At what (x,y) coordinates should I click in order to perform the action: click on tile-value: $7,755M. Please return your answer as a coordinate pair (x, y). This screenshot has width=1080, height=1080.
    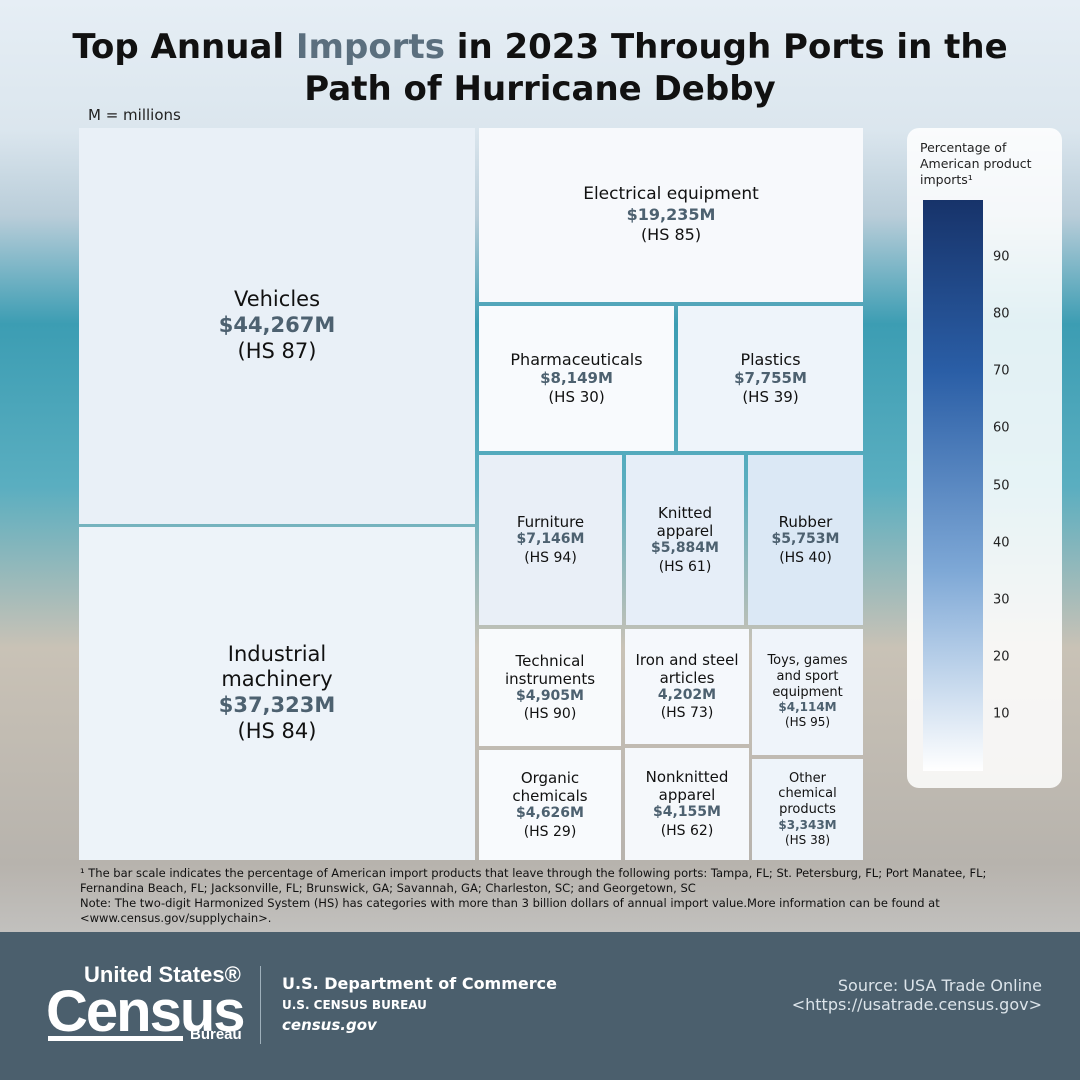
    Looking at the image, I should click on (770, 377).